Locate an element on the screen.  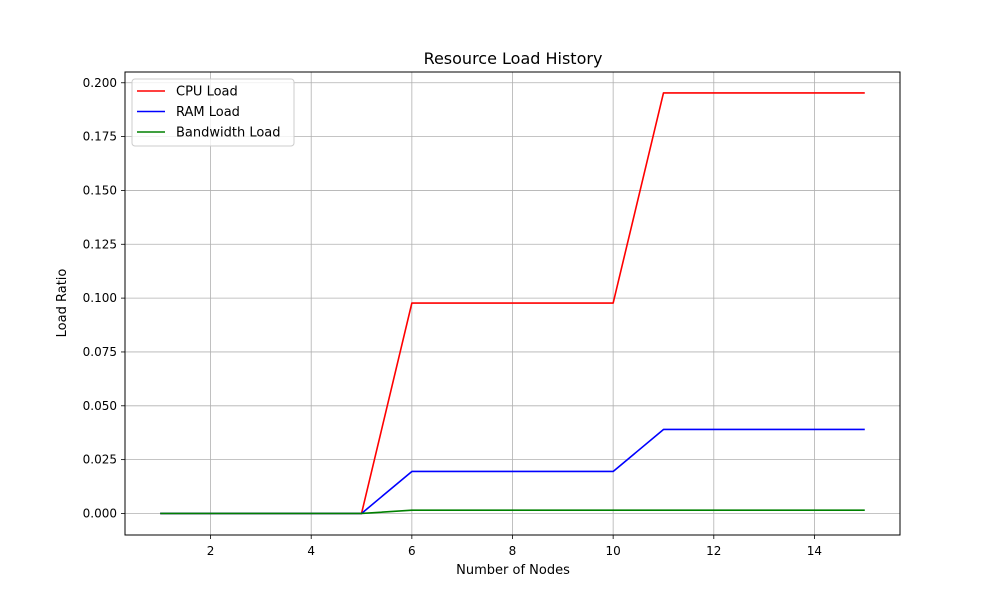
x-tick-label: 12 is located at coordinates (713, 551).